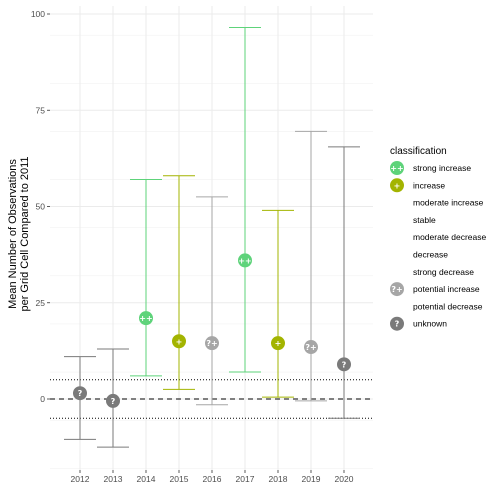  What do you see at coordinates (278, 479) in the screenshot?
I see `x-tick-label: 2018` at bounding box center [278, 479].